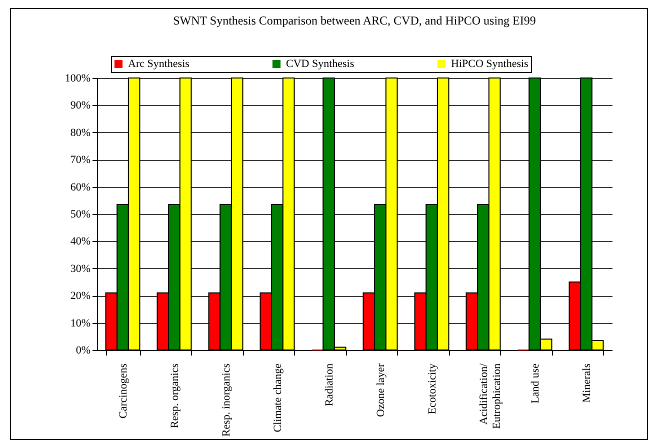 This screenshot has width=657, height=444. I want to click on y-tick-label: 100%, so click(77, 78).